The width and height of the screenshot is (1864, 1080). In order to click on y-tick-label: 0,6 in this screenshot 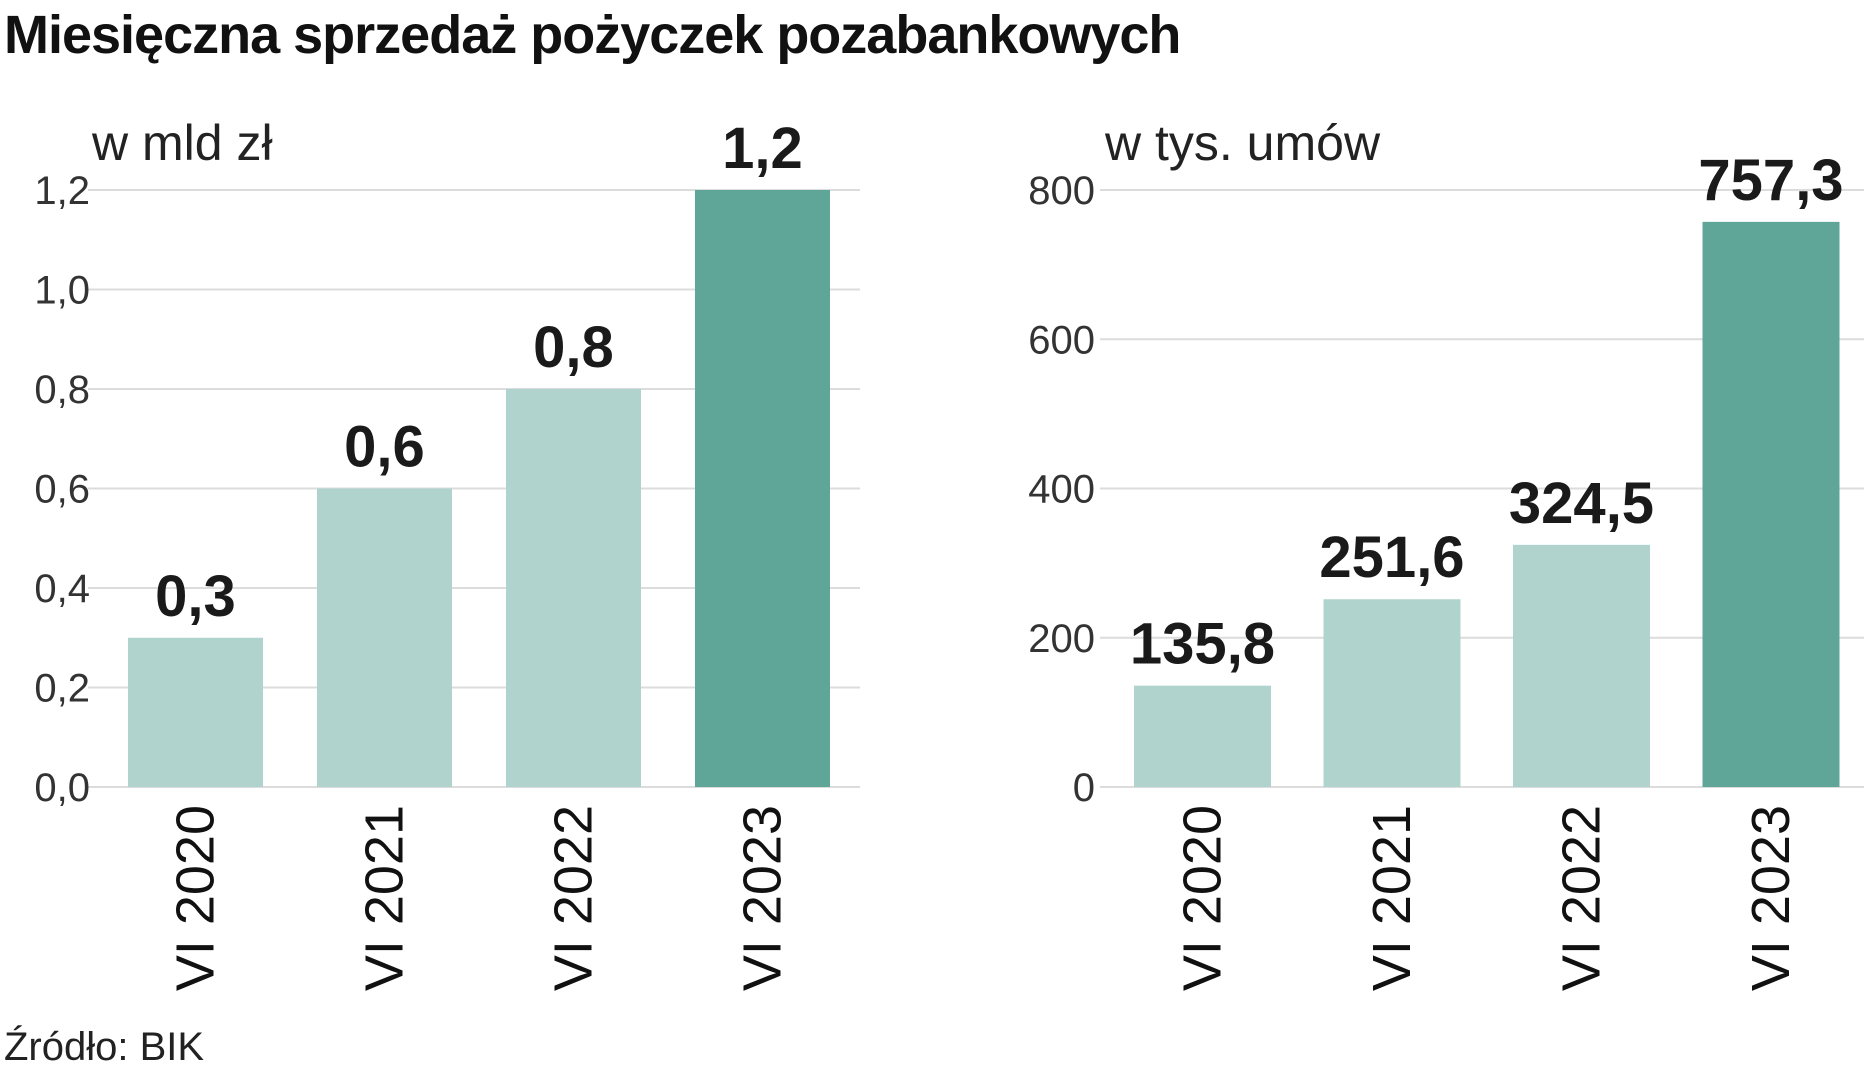, I will do `click(62, 490)`.